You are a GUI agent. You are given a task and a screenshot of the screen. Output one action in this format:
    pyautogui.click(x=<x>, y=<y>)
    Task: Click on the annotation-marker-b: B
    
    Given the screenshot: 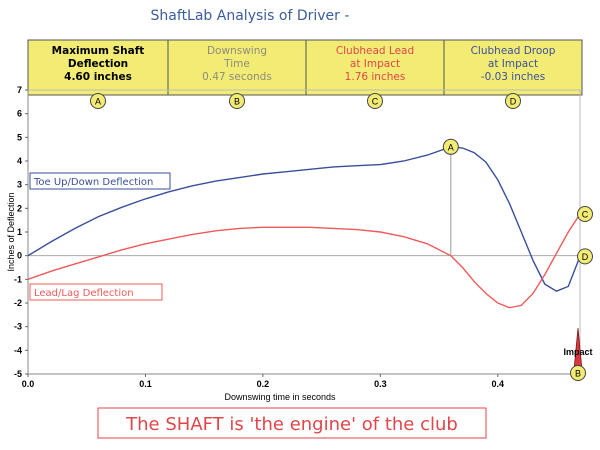 What is the action you would take?
    pyautogui.click(x=578, y=373)
    